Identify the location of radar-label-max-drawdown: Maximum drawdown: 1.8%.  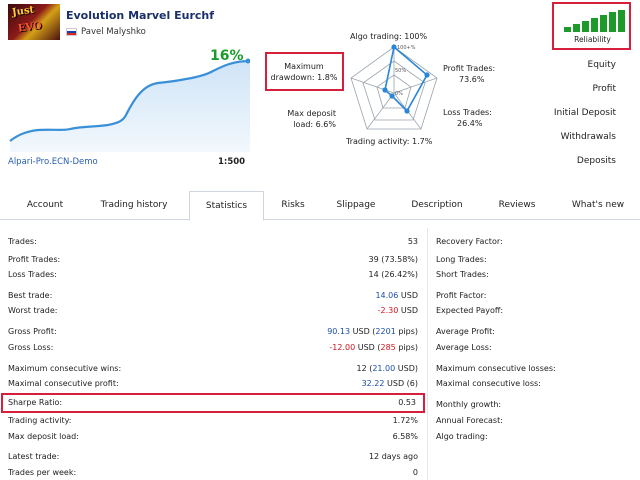
(304, 72).